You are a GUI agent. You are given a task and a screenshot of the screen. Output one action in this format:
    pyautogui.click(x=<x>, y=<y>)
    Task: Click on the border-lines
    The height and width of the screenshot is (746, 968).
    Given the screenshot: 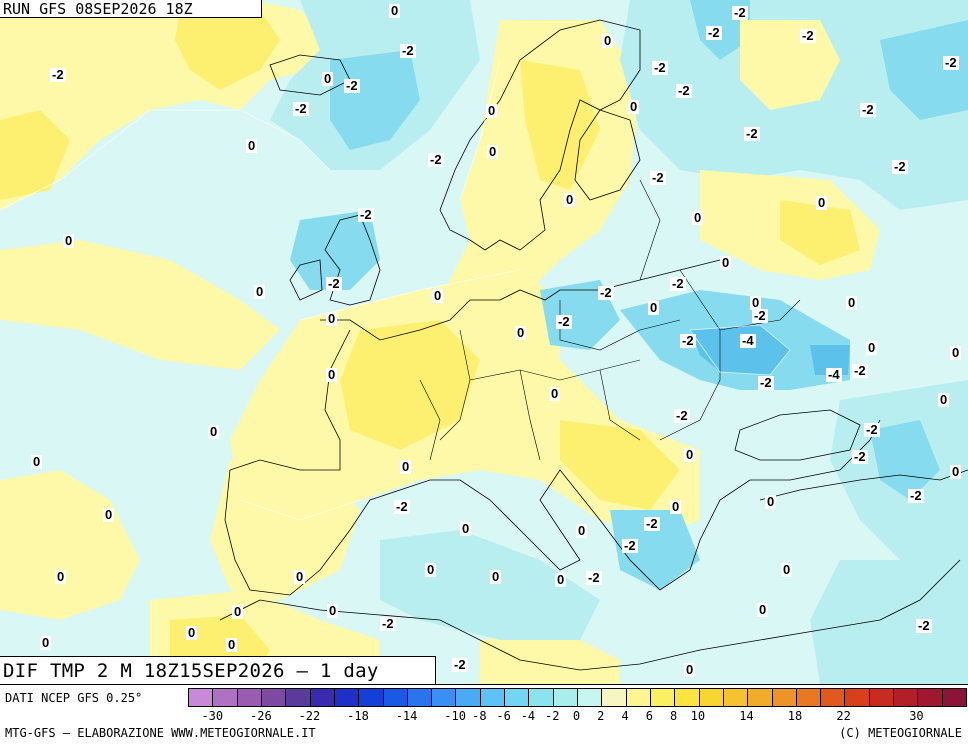 What is the action you would take?
    pyautogui.click(x=610, y=320)
    